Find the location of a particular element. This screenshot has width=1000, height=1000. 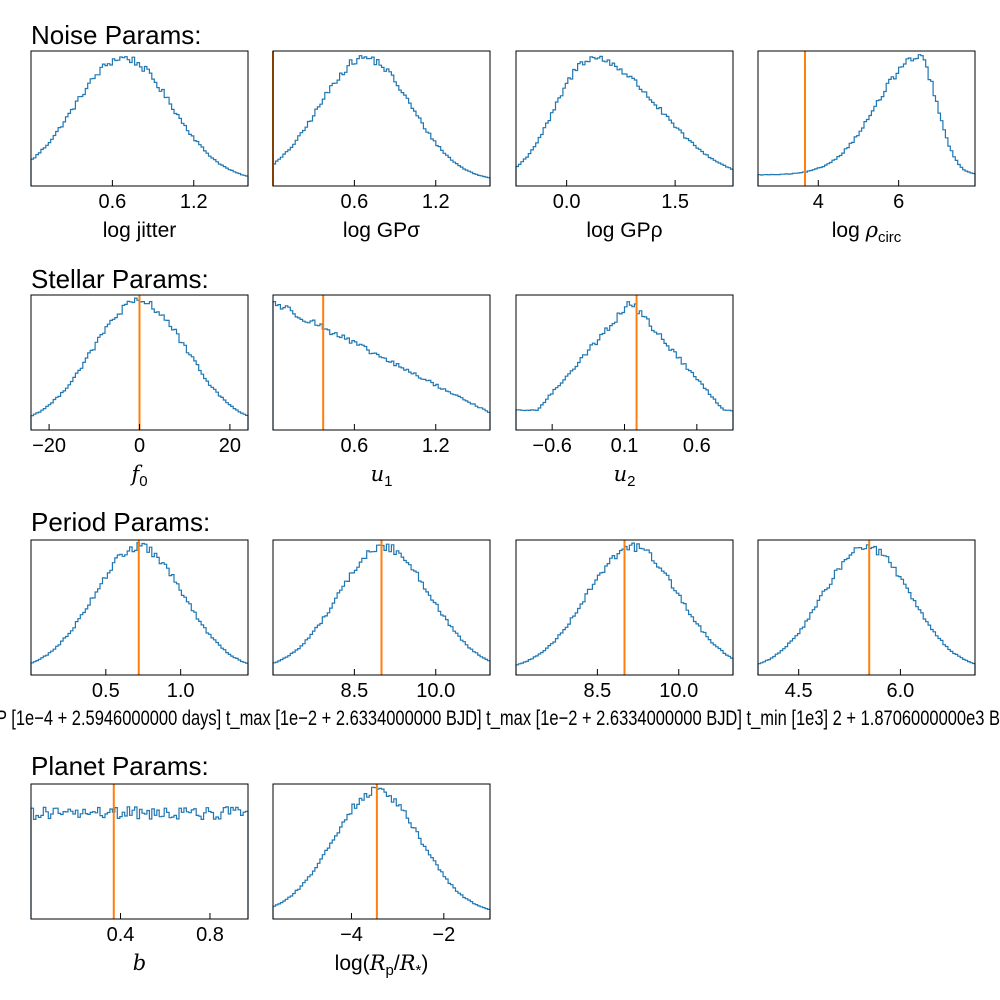

x-tick-label: 6.0 is located at coordinates (901, 691).